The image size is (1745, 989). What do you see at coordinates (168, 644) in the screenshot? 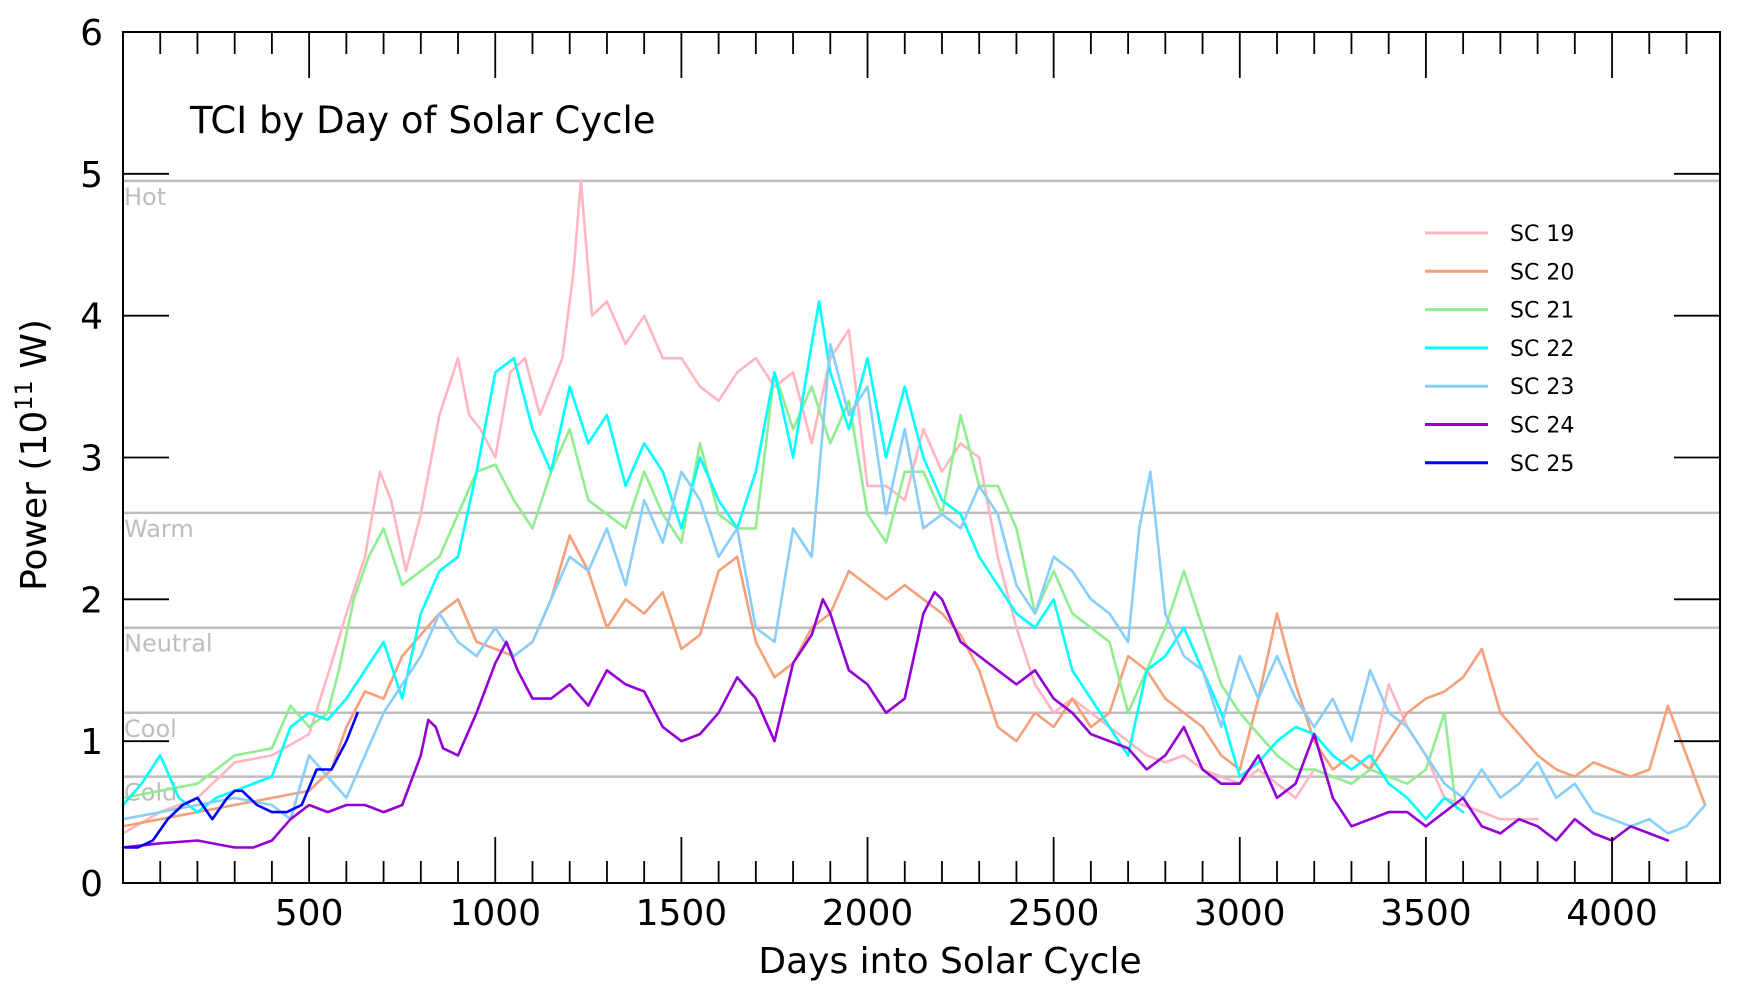
I see `band-label-neutral: Neutral` at bounding box center [168, 644].